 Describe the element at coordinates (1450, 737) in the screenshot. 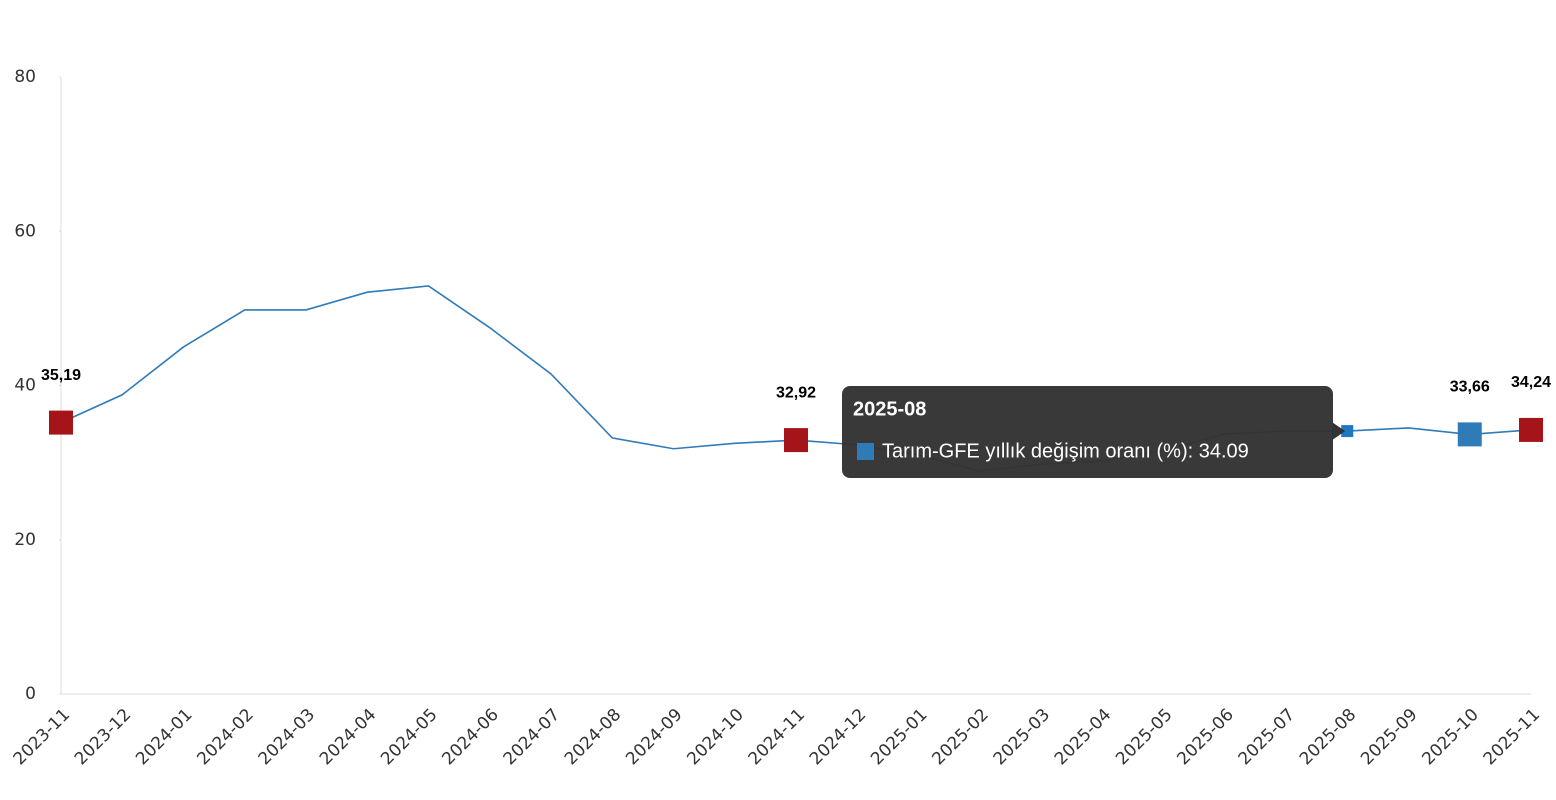

I see `x-tick-label: 2025-10` at that location.